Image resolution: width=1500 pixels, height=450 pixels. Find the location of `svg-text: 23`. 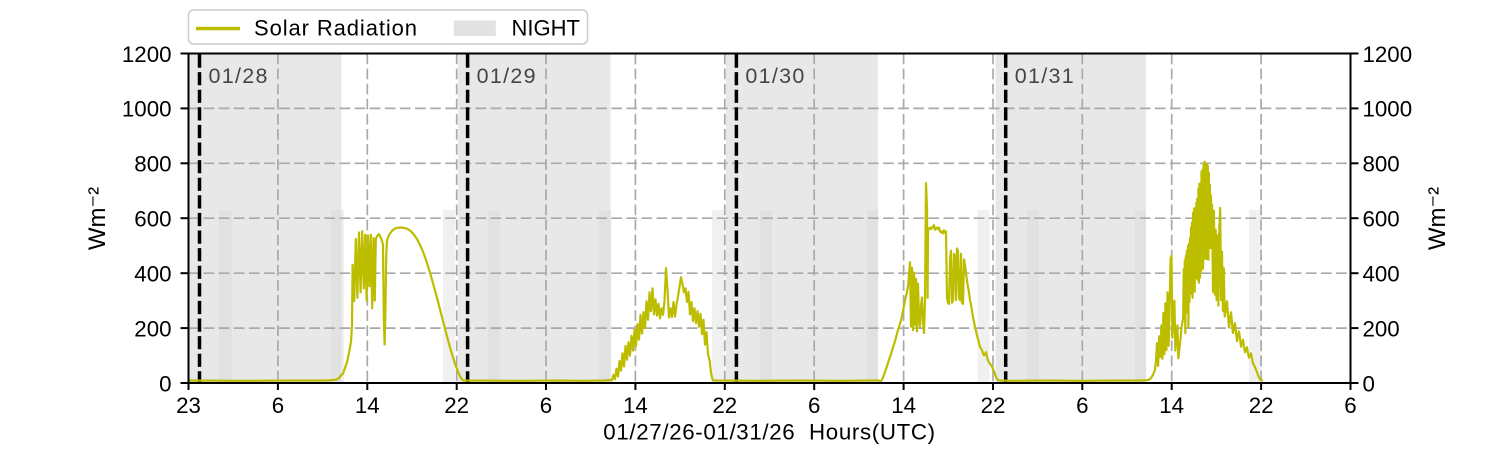

svg-text: 23 is located at coordinates (188, 405).